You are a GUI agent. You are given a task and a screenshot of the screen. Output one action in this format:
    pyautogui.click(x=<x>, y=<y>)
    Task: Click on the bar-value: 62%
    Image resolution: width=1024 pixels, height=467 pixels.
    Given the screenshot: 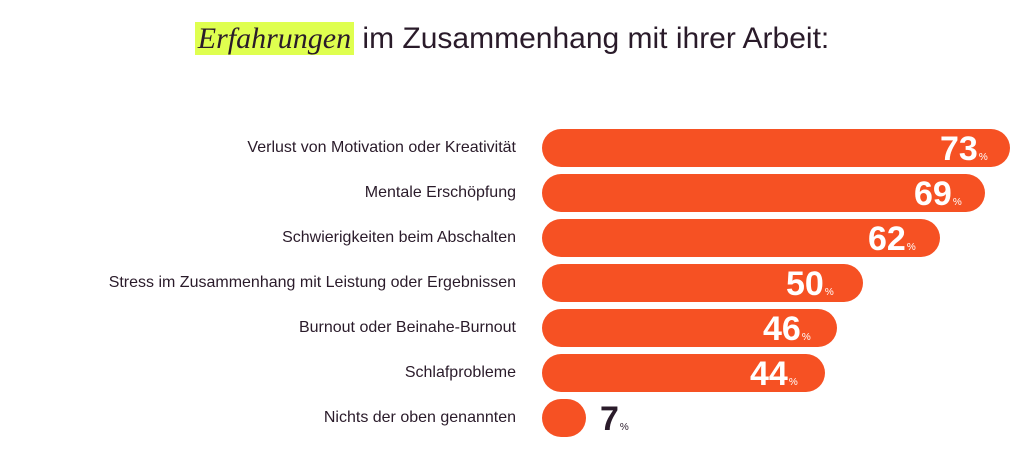 What is the action you would take?
    pyautogui.click(x=892, y=239)
    